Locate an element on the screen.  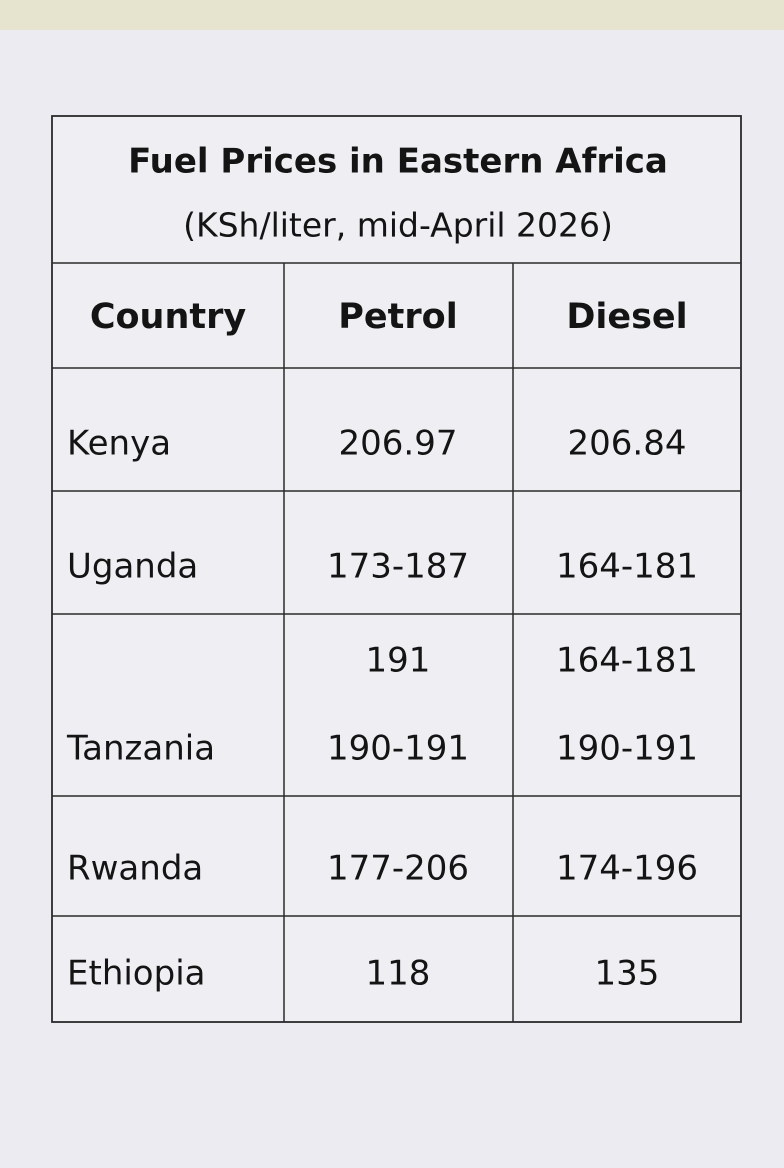
price-cell: 177-206 is located at coordinates (398, 869).